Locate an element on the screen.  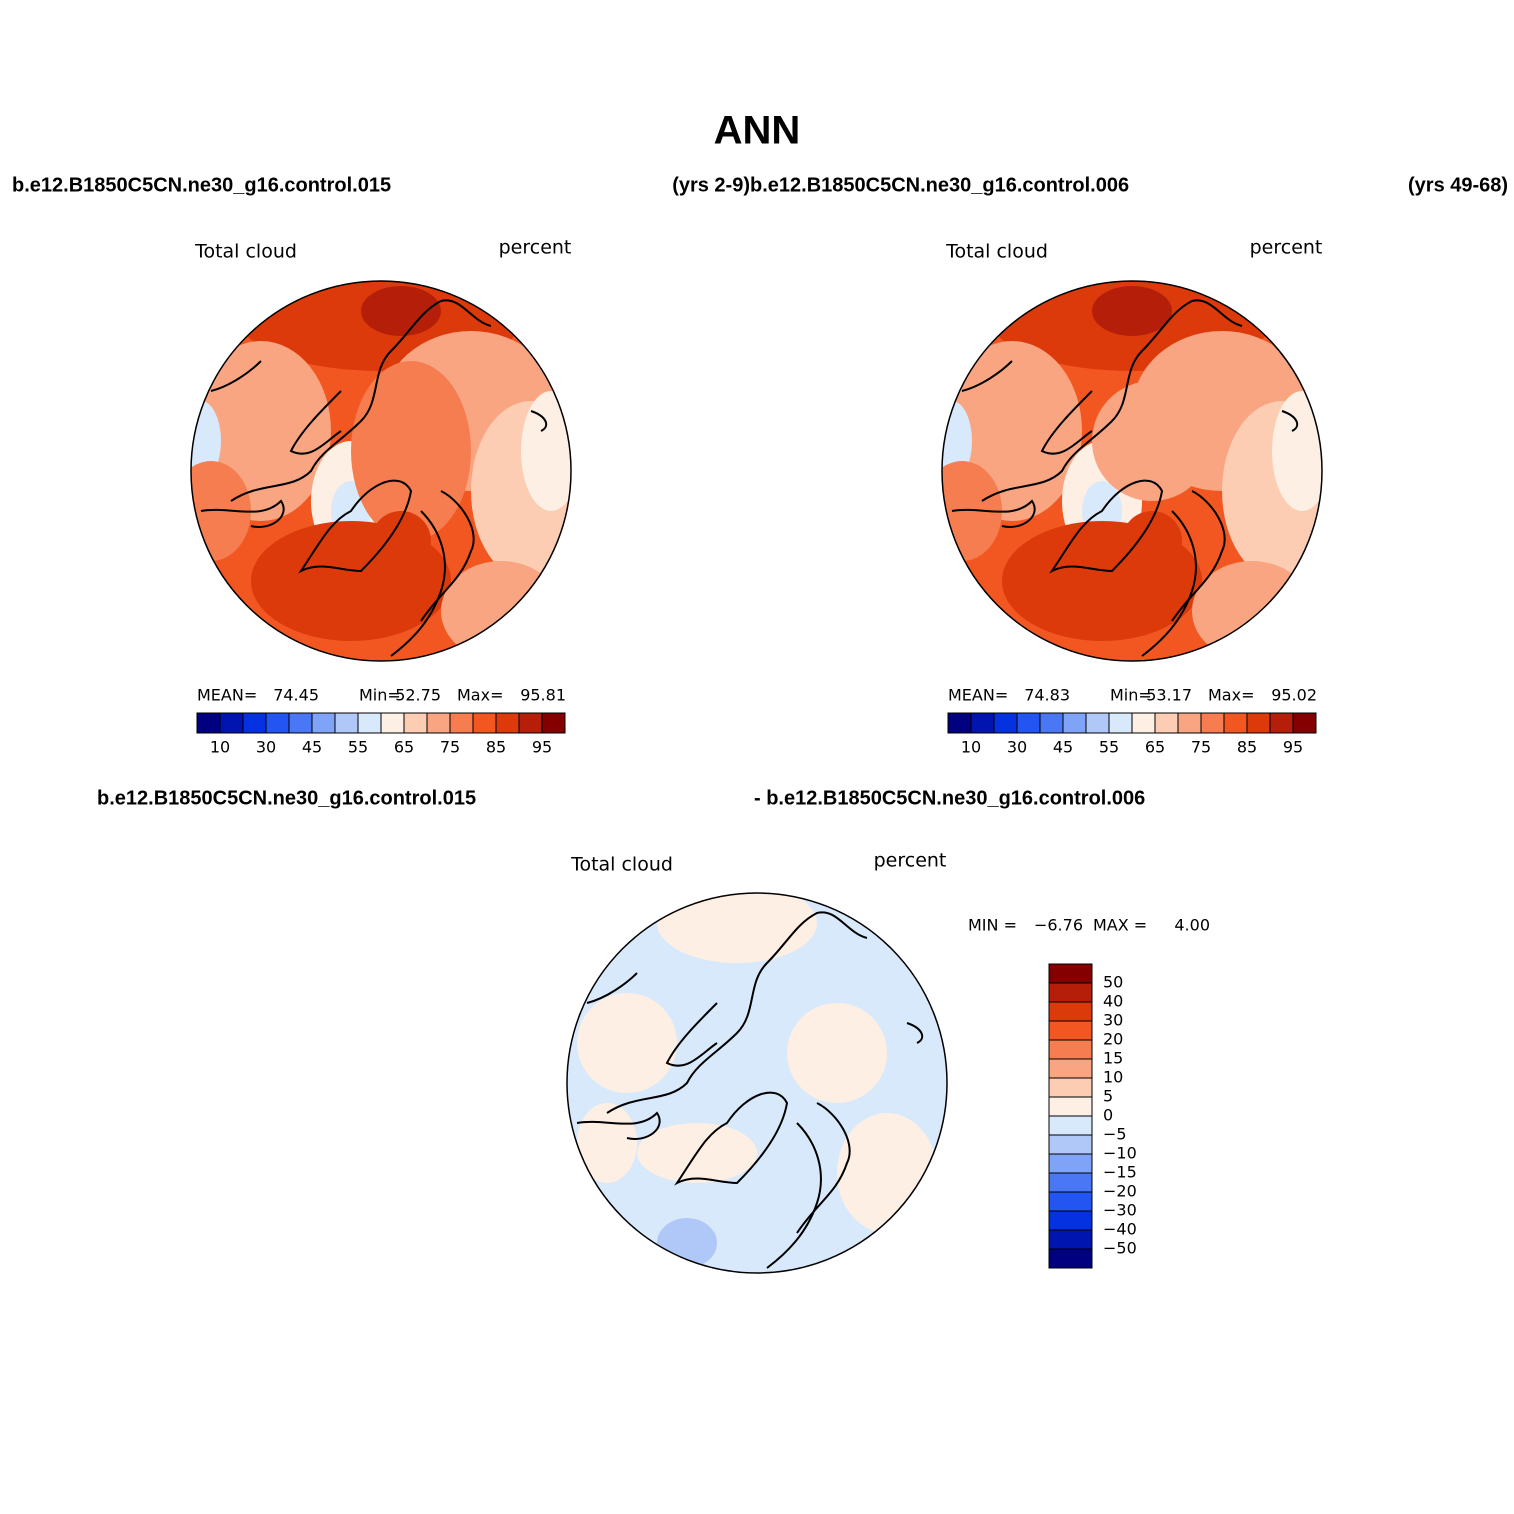
case-name: - b.e12.B1850C5CN.ne30_g16.control.006 is located at coordinates (949, 798).